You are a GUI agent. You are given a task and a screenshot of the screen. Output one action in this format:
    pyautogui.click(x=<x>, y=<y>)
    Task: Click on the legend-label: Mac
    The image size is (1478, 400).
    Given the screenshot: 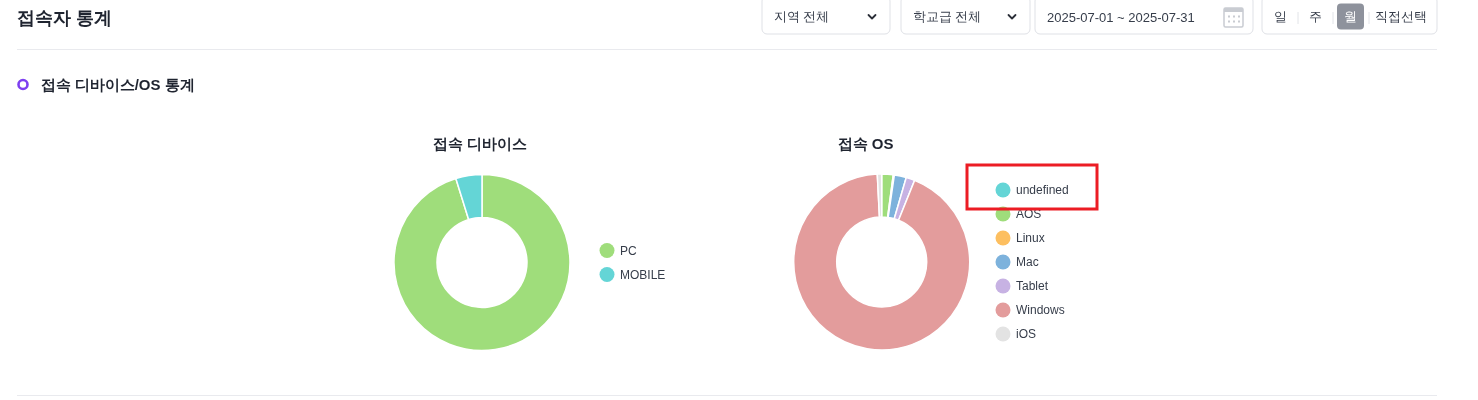 What is the action you would take?
    pyautogui.click(x=1027, y=262)
    